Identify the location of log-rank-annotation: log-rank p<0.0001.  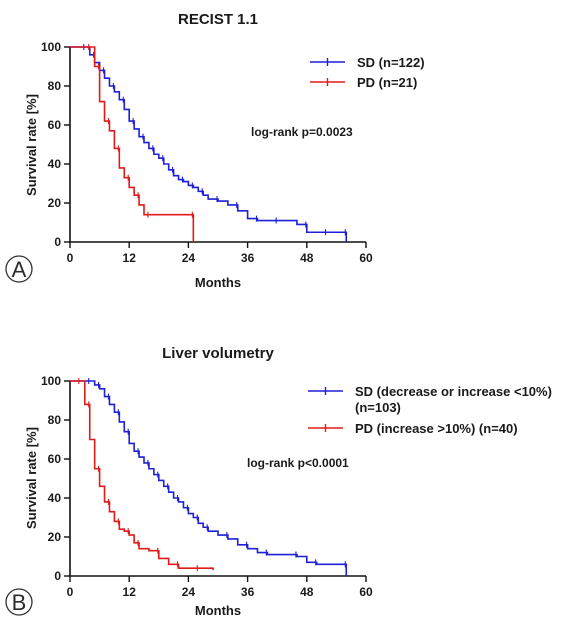
(298, 463).